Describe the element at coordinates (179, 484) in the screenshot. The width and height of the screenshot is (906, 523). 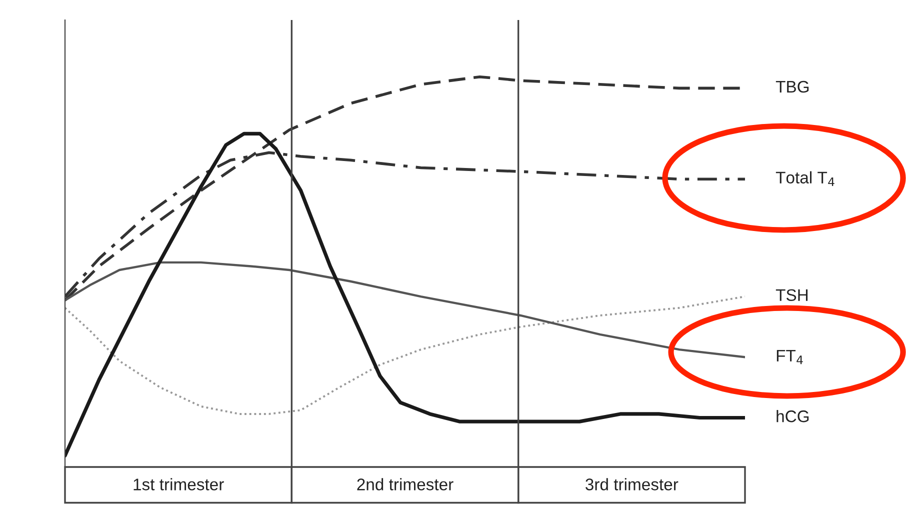
I see `x-tick-label: 1st trimester` at that location.